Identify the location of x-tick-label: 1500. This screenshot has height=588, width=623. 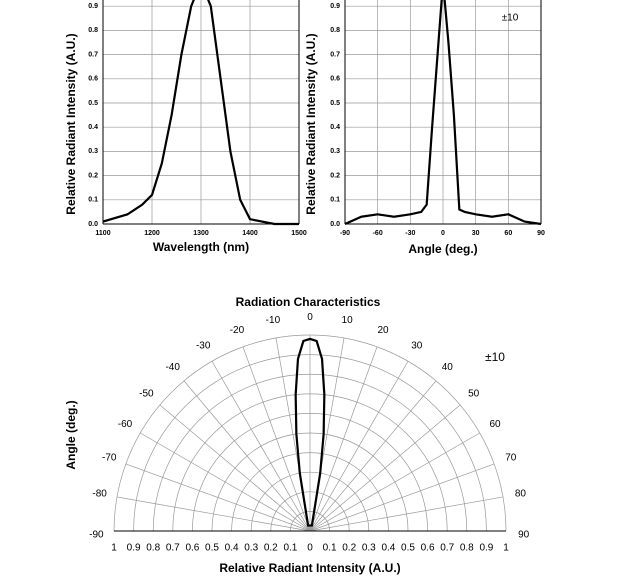
(299, 233).